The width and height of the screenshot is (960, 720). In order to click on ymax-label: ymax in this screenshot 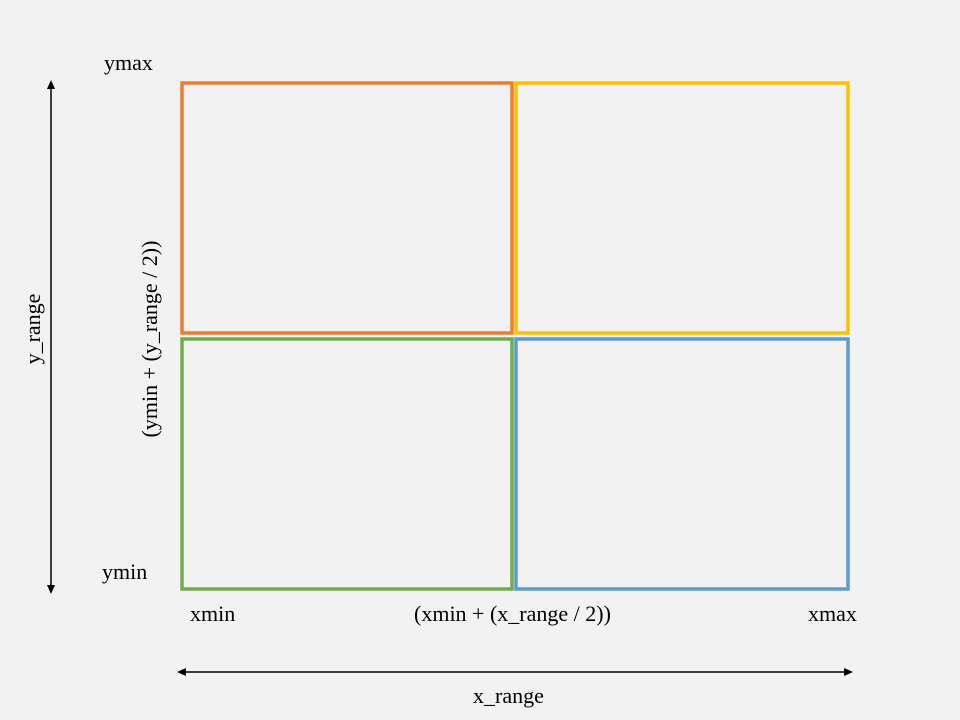, I will do `click(128, 62)`.